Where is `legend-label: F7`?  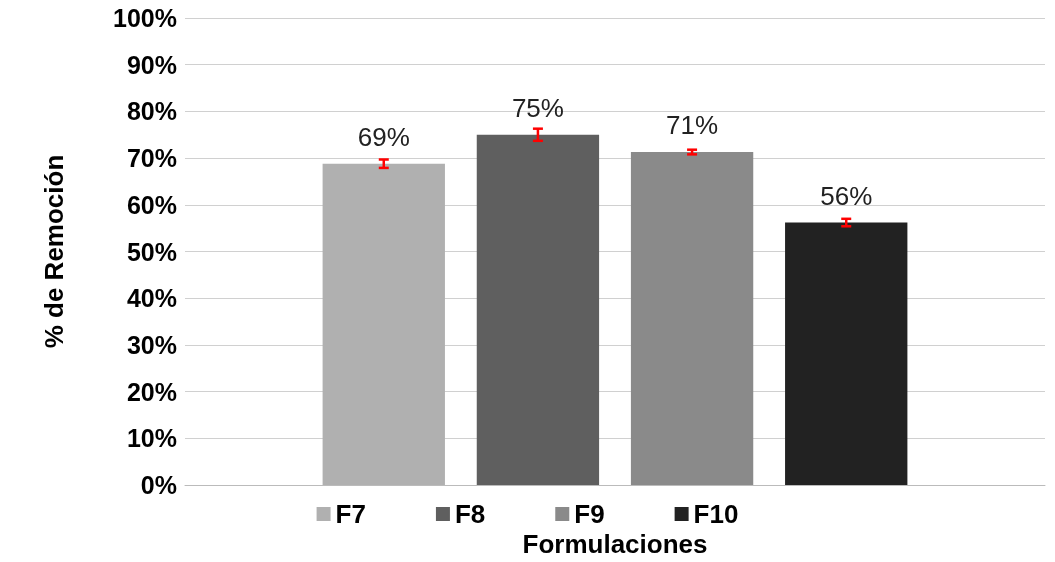 legend-label: F7 is located at coordinates (350, 514).